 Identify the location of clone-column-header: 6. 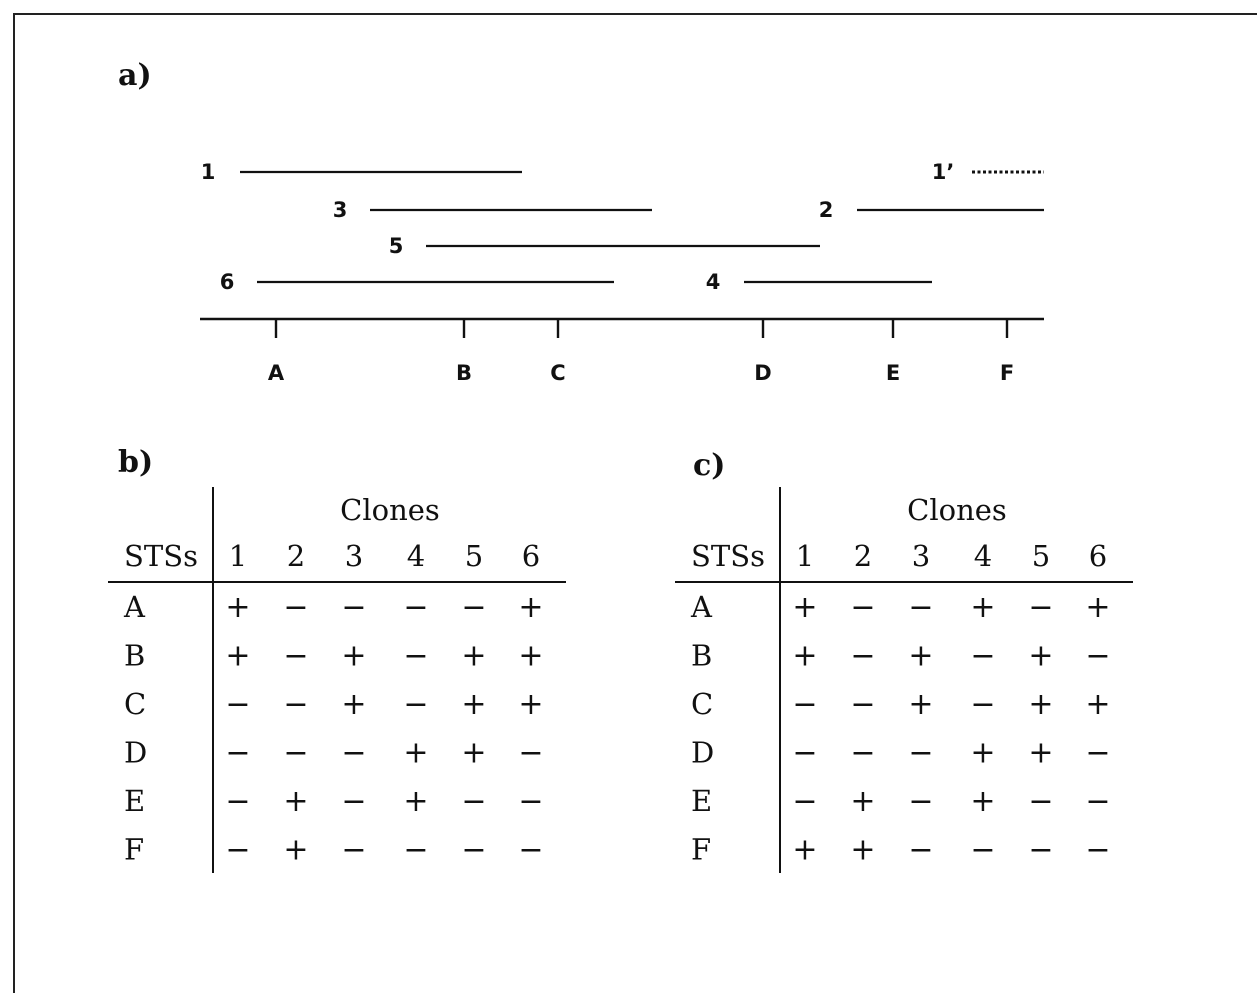
(1098, 556).